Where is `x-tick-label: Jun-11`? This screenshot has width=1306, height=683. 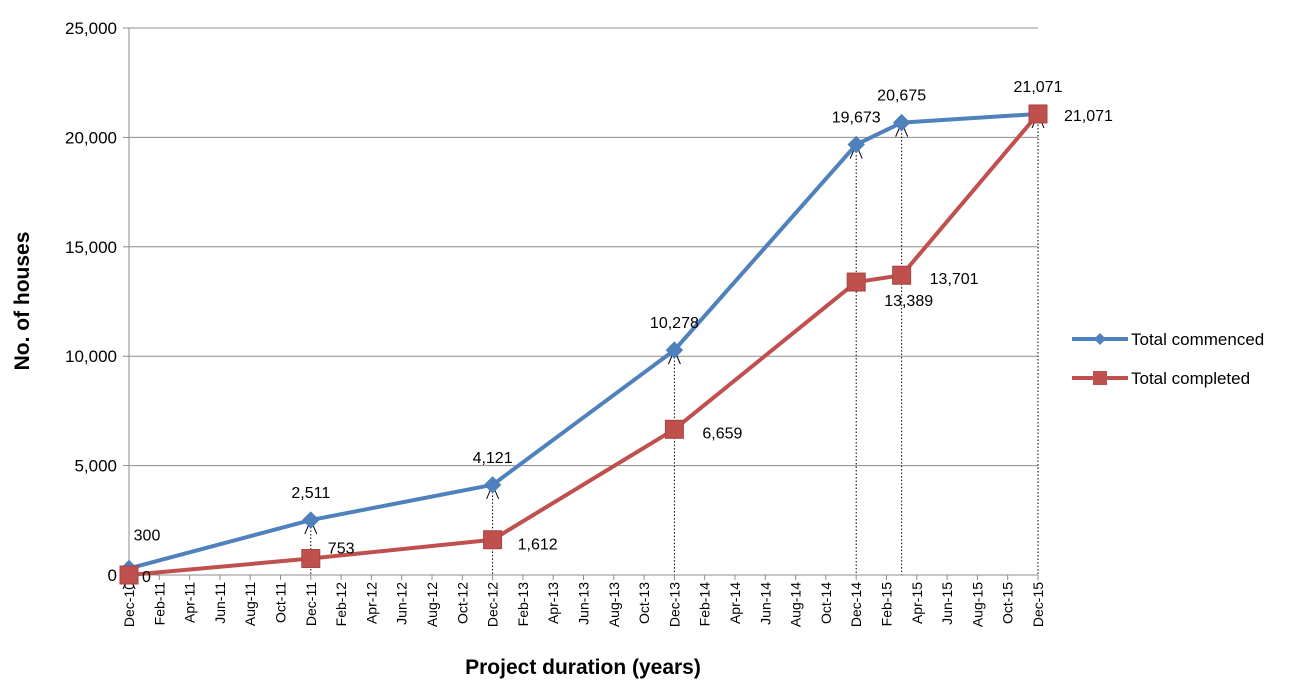 x-tick-label: Jun-11 is located at coordinates (220, 603).